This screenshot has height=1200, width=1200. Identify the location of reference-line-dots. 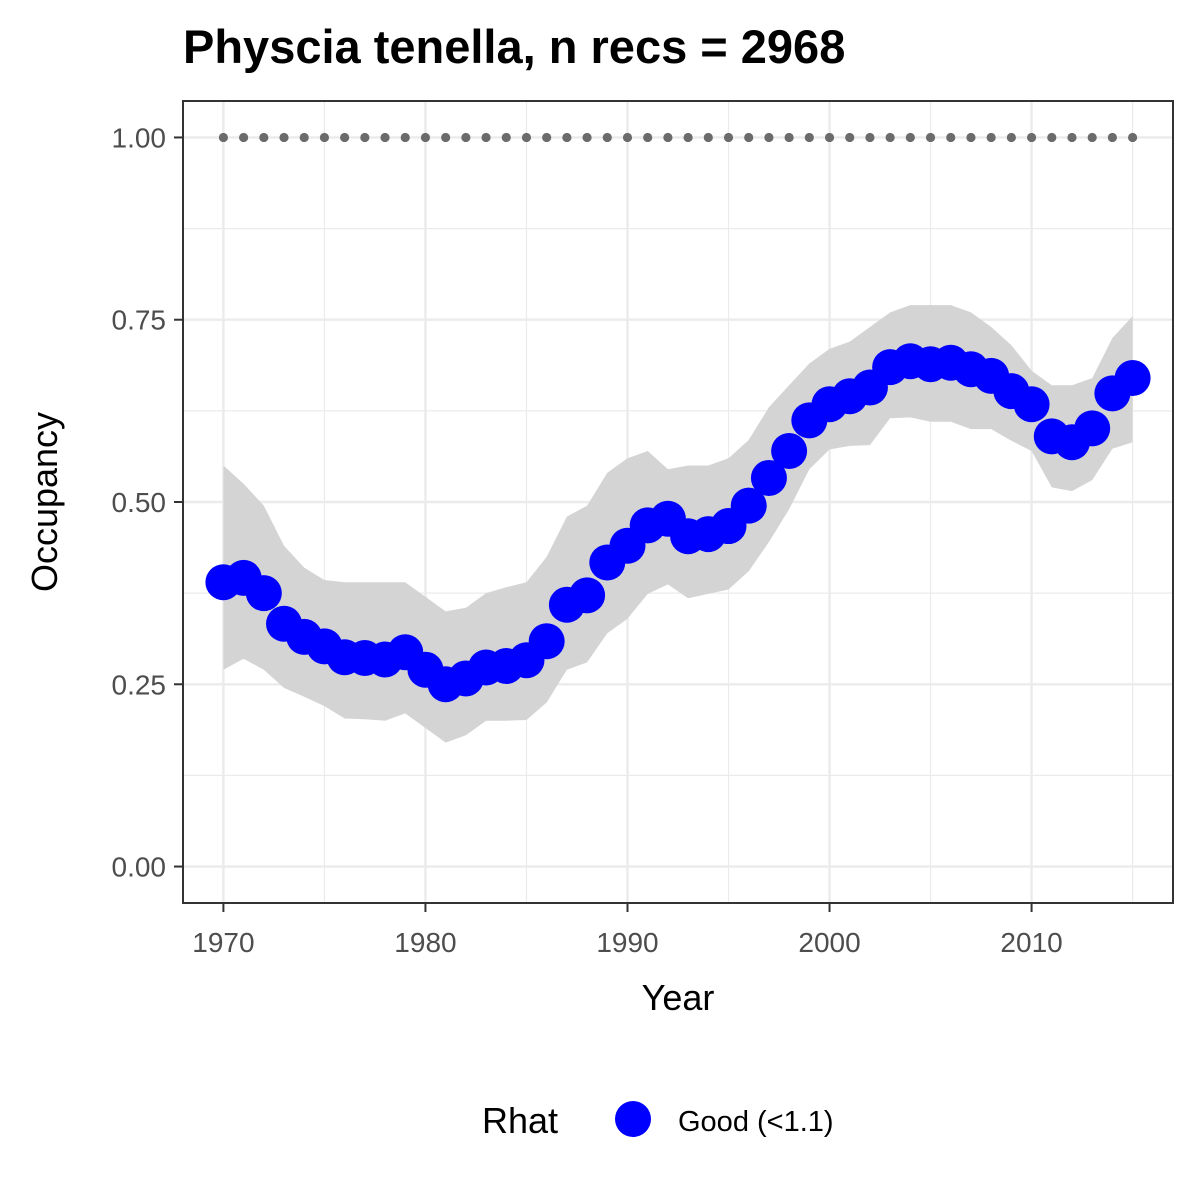
(678, 137).